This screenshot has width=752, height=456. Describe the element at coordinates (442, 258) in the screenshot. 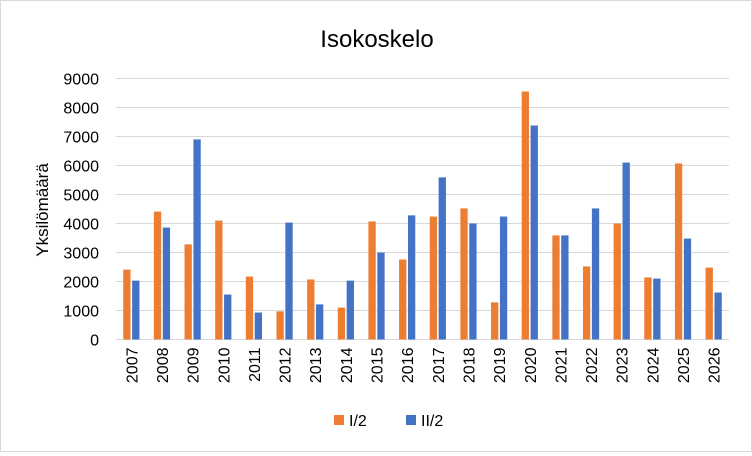

I see `bar-II-2-2017` at that location.